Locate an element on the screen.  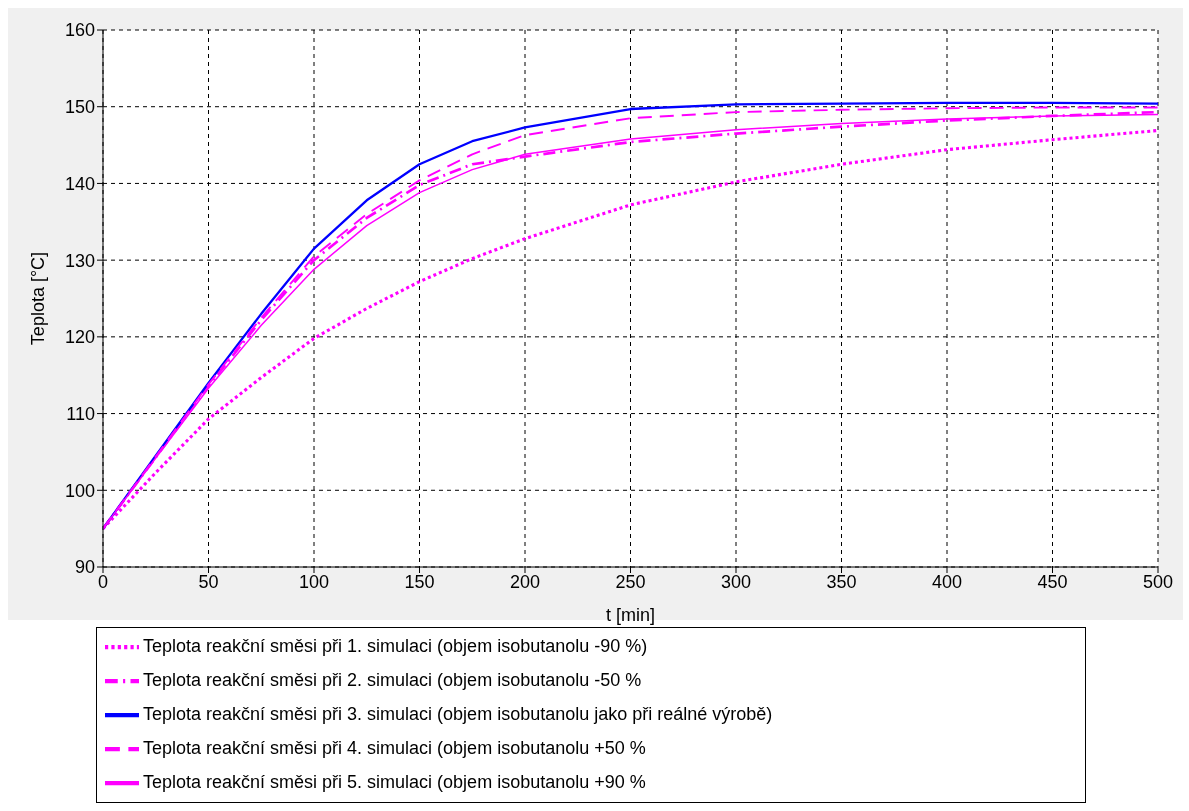
legend-label: Teplota reakční směsi při 1. simulaci (objem isobutanolu -90 %) is located at coordinates (395, 645).